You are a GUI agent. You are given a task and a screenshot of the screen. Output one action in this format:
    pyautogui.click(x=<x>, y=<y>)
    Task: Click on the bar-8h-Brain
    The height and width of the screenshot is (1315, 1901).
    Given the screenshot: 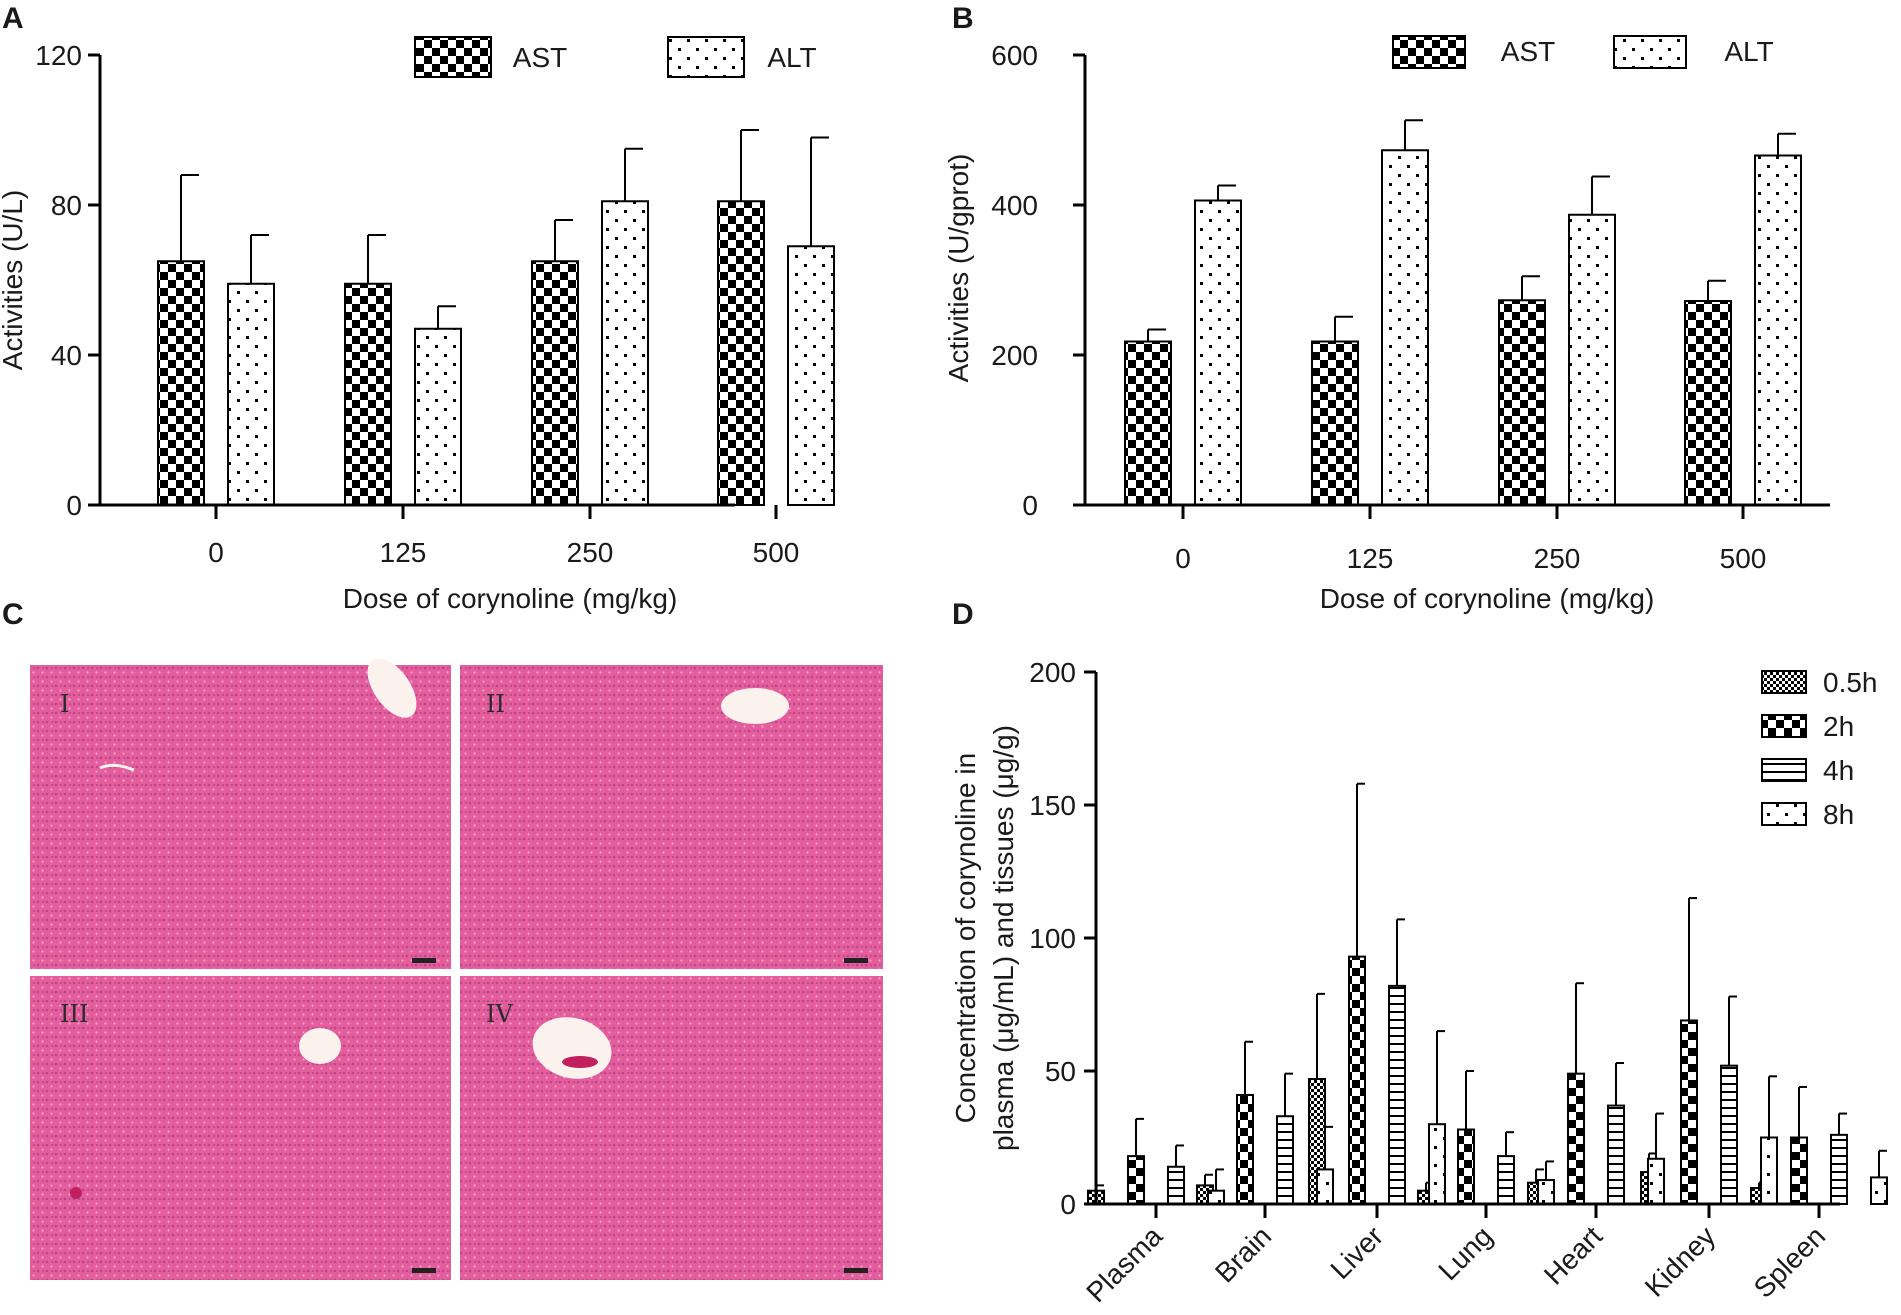 What is the action you would take?
    pyautogui.click(x=1325, y=1187)
    